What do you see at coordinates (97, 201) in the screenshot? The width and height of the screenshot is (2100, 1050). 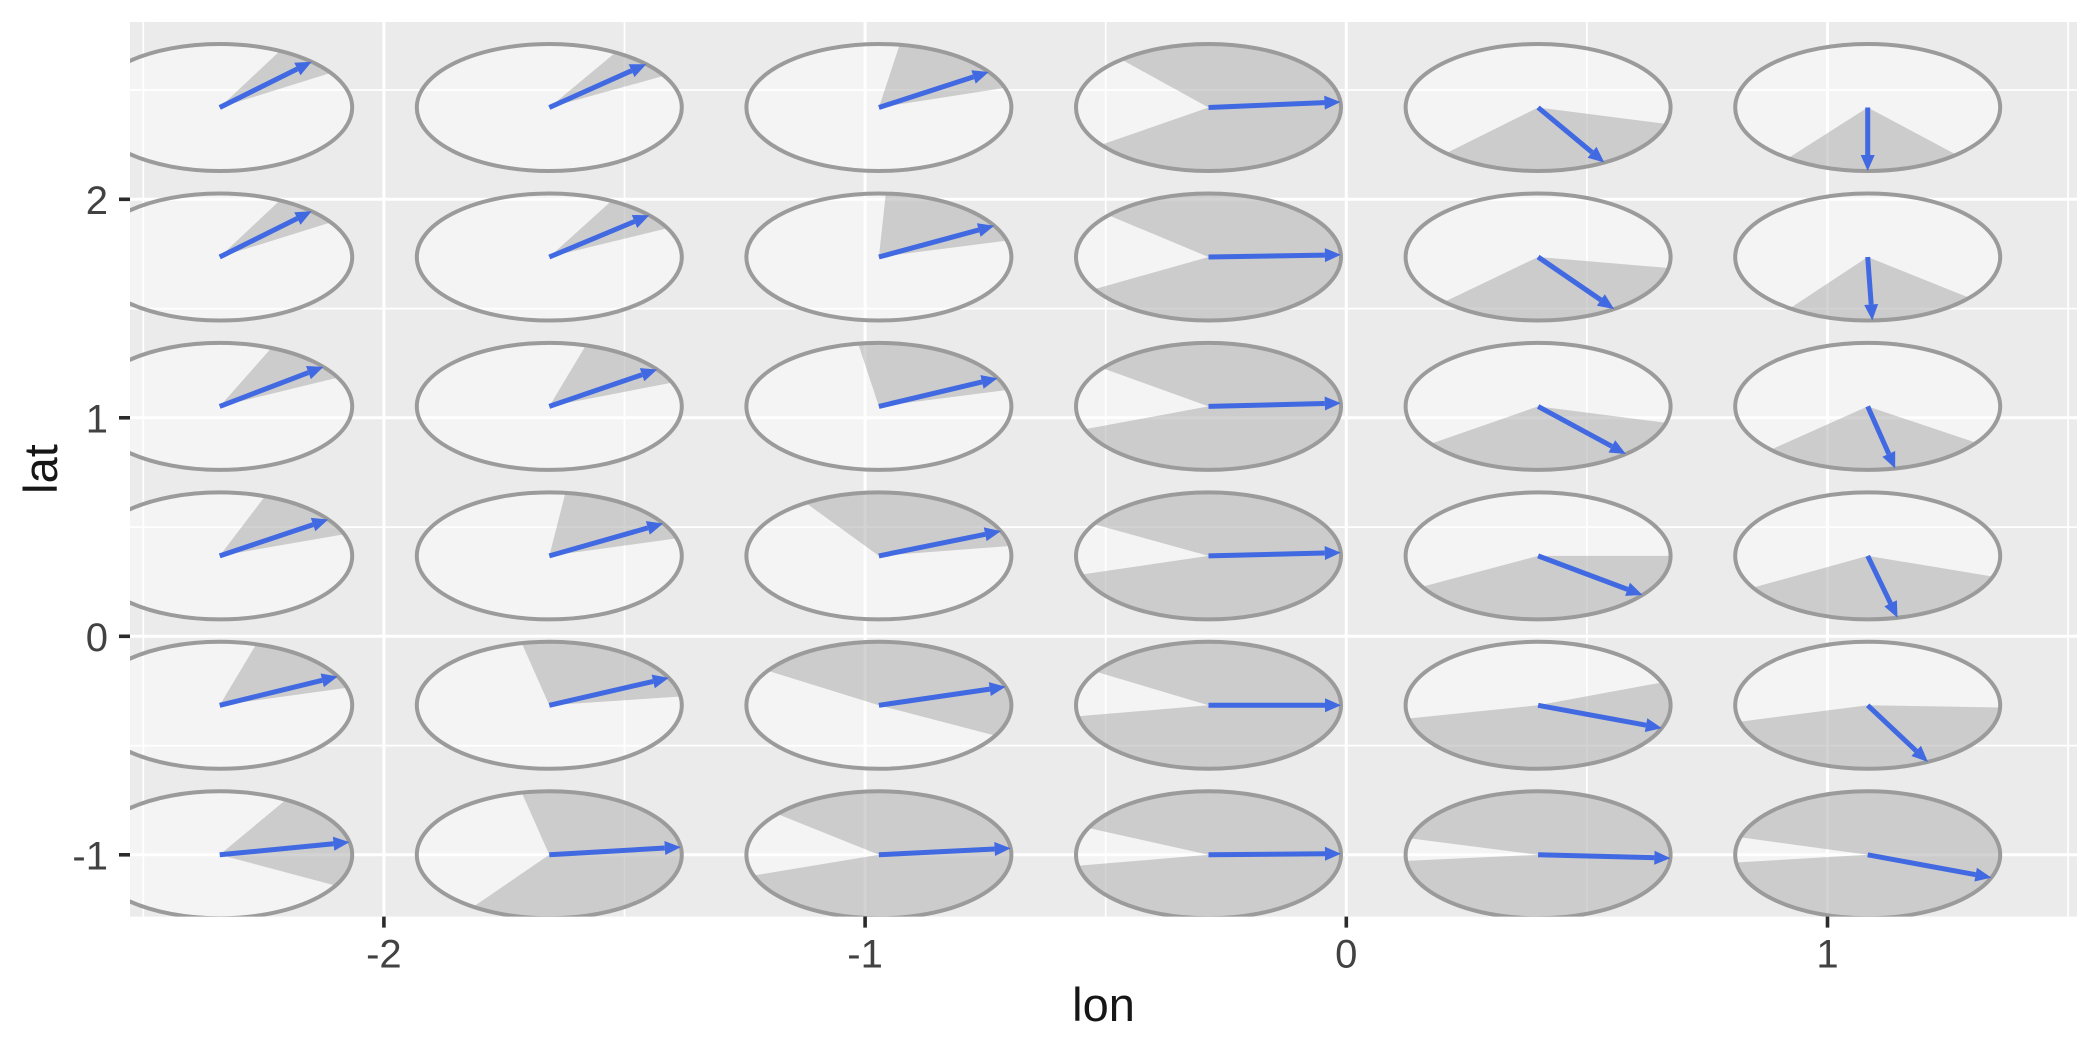 I see `svg-text: 2` at bounding box center [97, 201].